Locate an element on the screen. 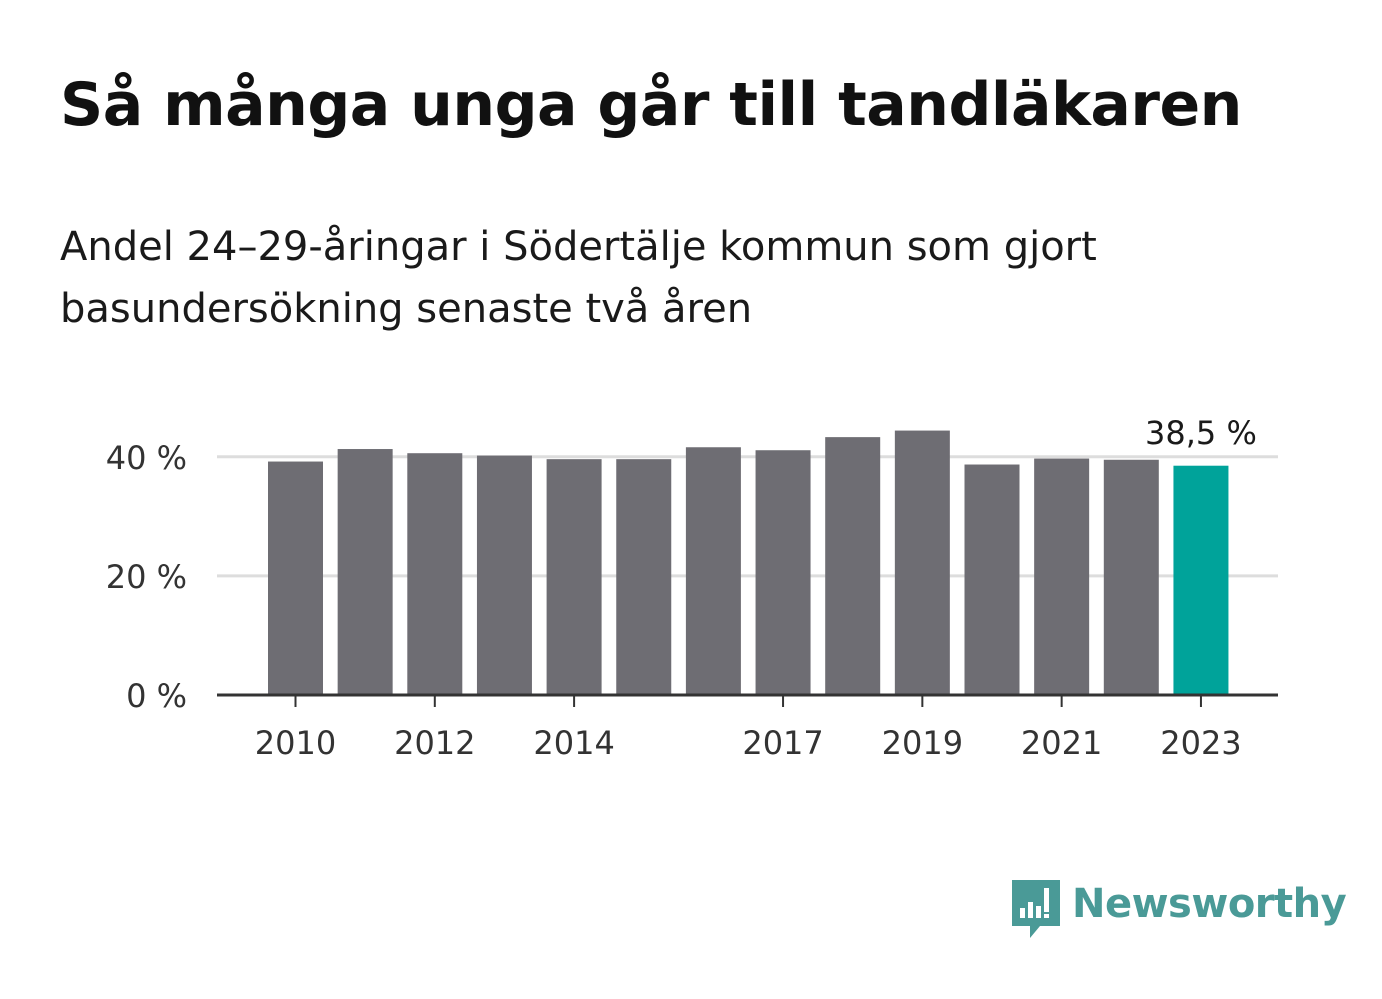  annotations: 38,5 % is located at coordinates (1201, 433).